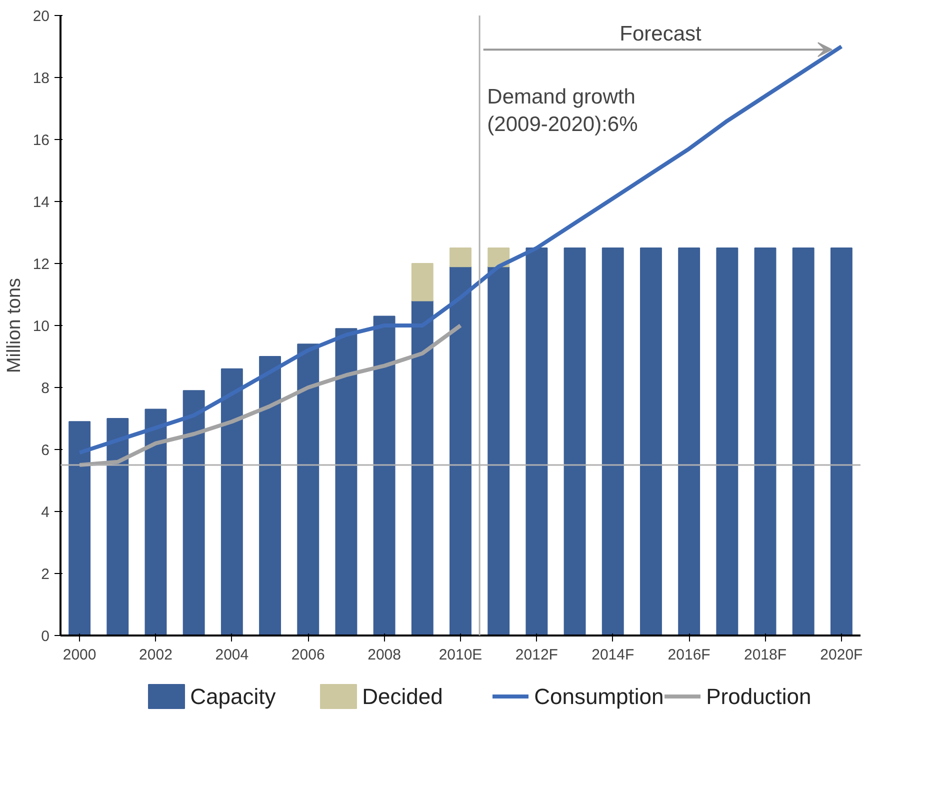 The width and height of the screenshot is (950, 812). What do you see at coordinates (45, 574) in the screenshot?
I see `y-tick-label: 2` at bounding box center [45, 574].